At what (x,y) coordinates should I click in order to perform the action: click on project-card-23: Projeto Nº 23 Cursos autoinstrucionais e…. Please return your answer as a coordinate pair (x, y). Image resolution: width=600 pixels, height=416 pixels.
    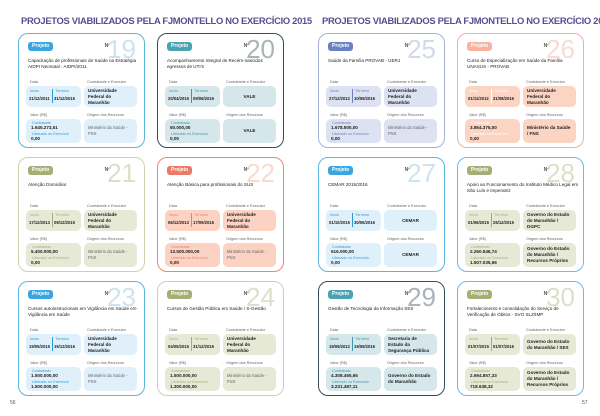
    Looking at the image, I should click on (81, 338).